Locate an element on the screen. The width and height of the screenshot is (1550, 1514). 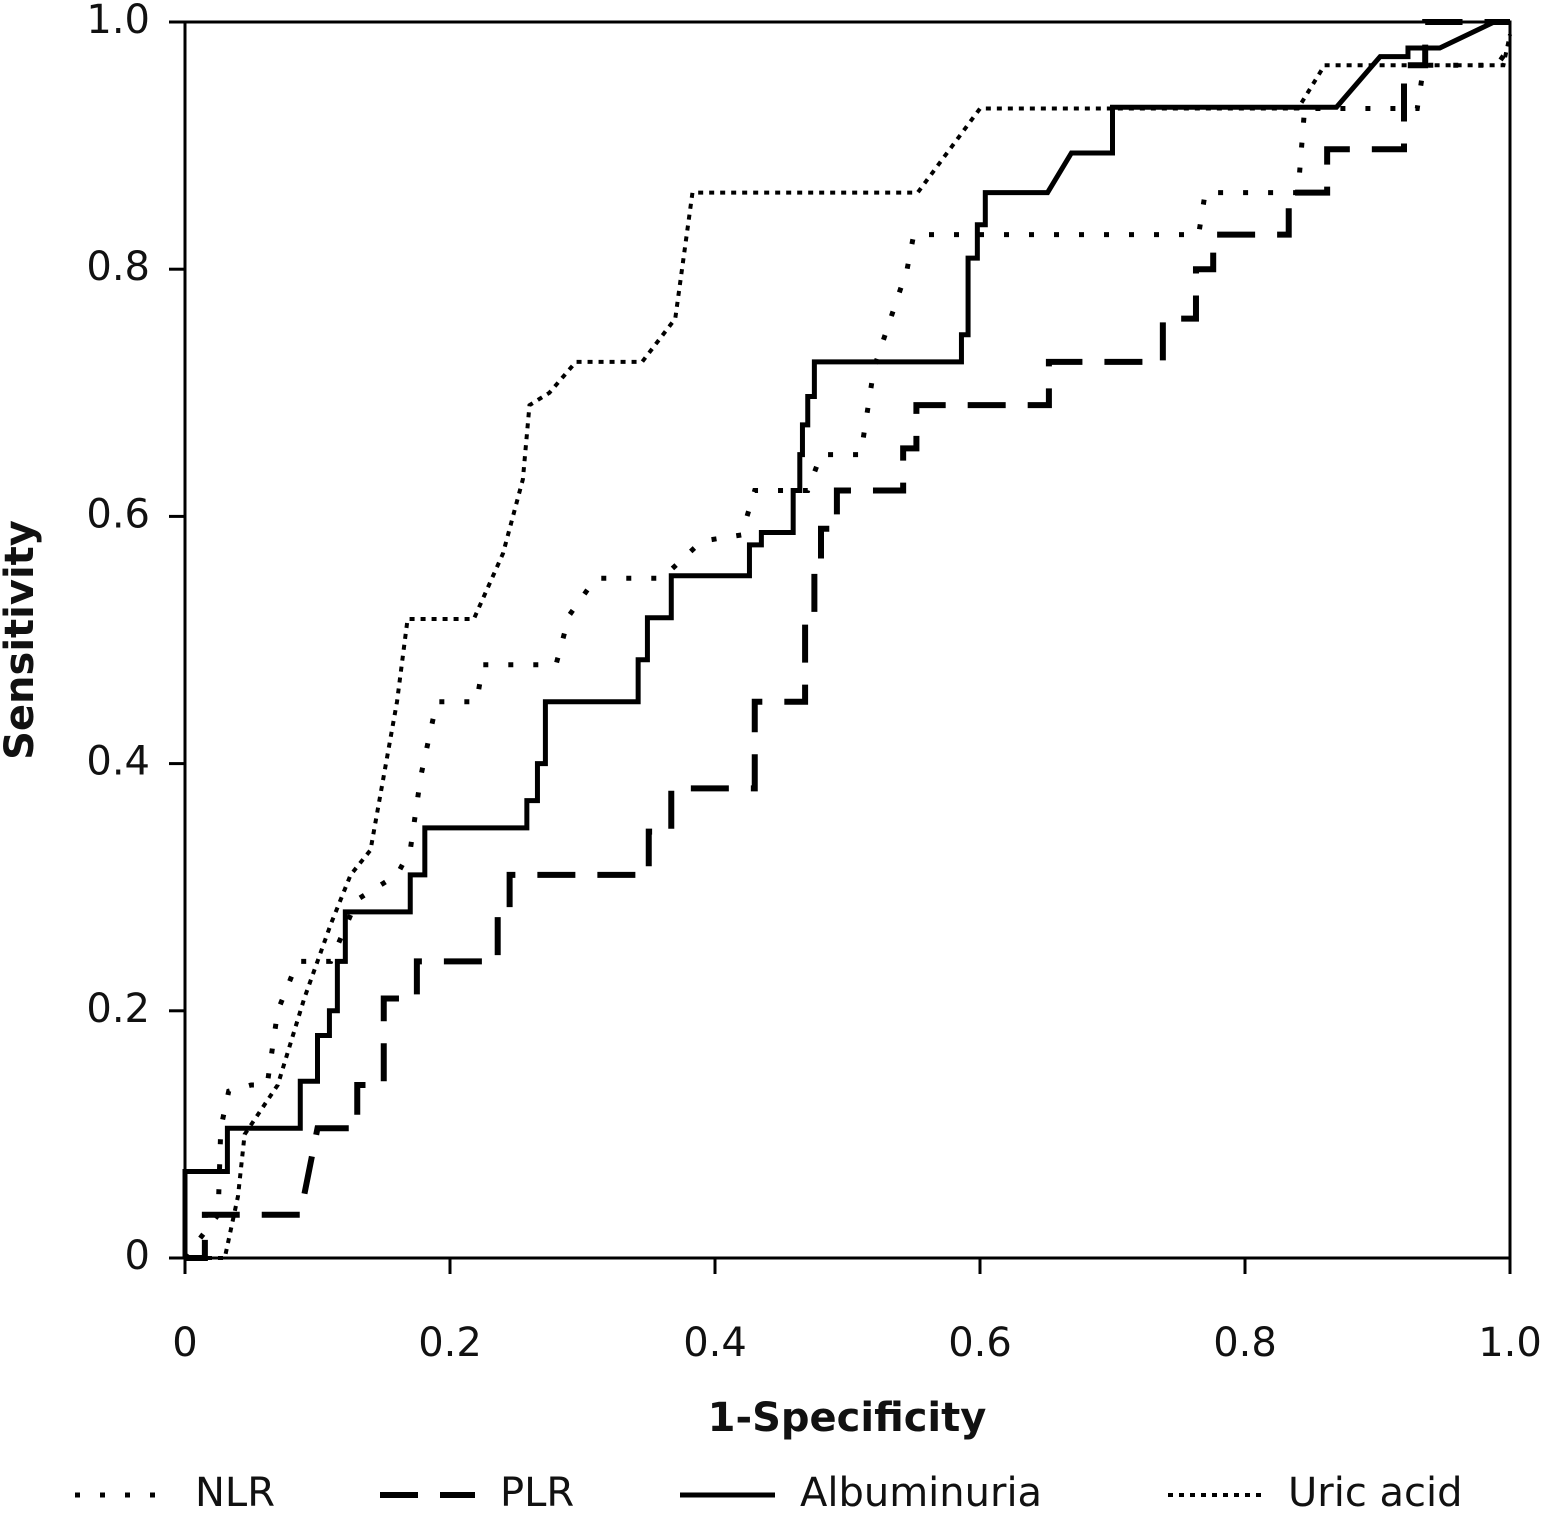
legend-label: PLR is located at coordinates (537, 1492).